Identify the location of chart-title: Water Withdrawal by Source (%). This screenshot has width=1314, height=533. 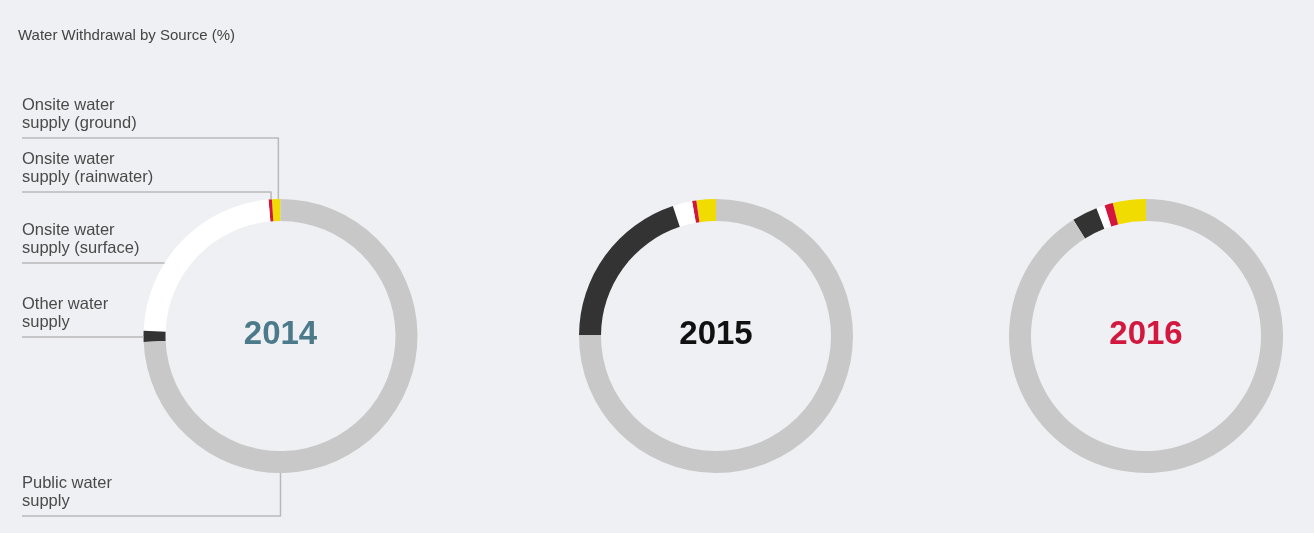
(127, 34).